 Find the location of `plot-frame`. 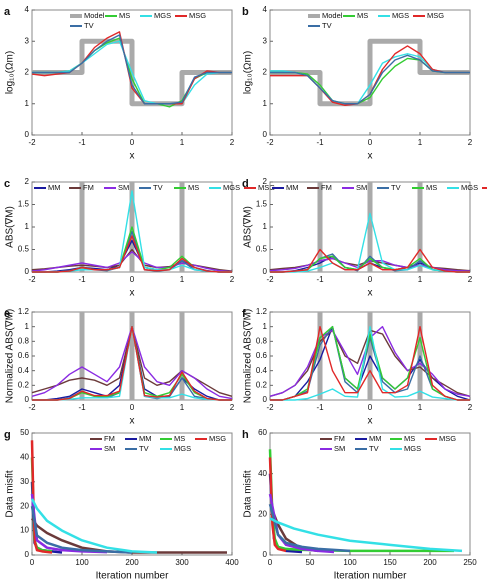

plot-frame is located at coordinates (132, 494).